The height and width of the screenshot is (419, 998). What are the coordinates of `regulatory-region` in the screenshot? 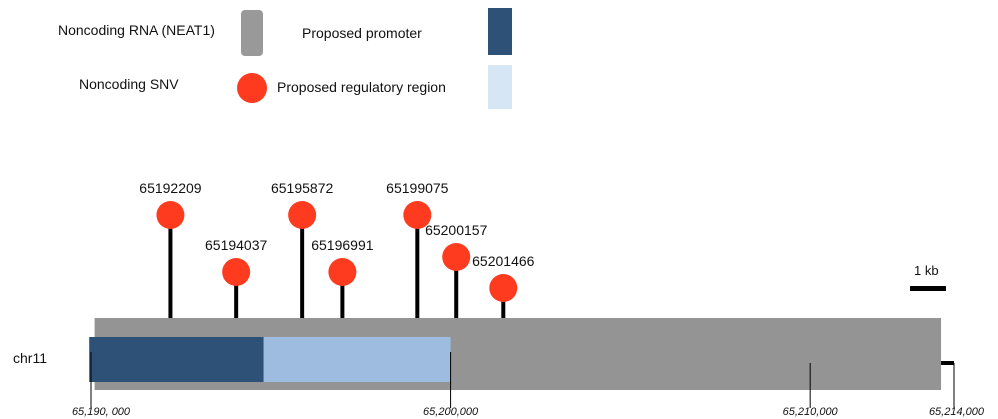 It's located at (357, 359).